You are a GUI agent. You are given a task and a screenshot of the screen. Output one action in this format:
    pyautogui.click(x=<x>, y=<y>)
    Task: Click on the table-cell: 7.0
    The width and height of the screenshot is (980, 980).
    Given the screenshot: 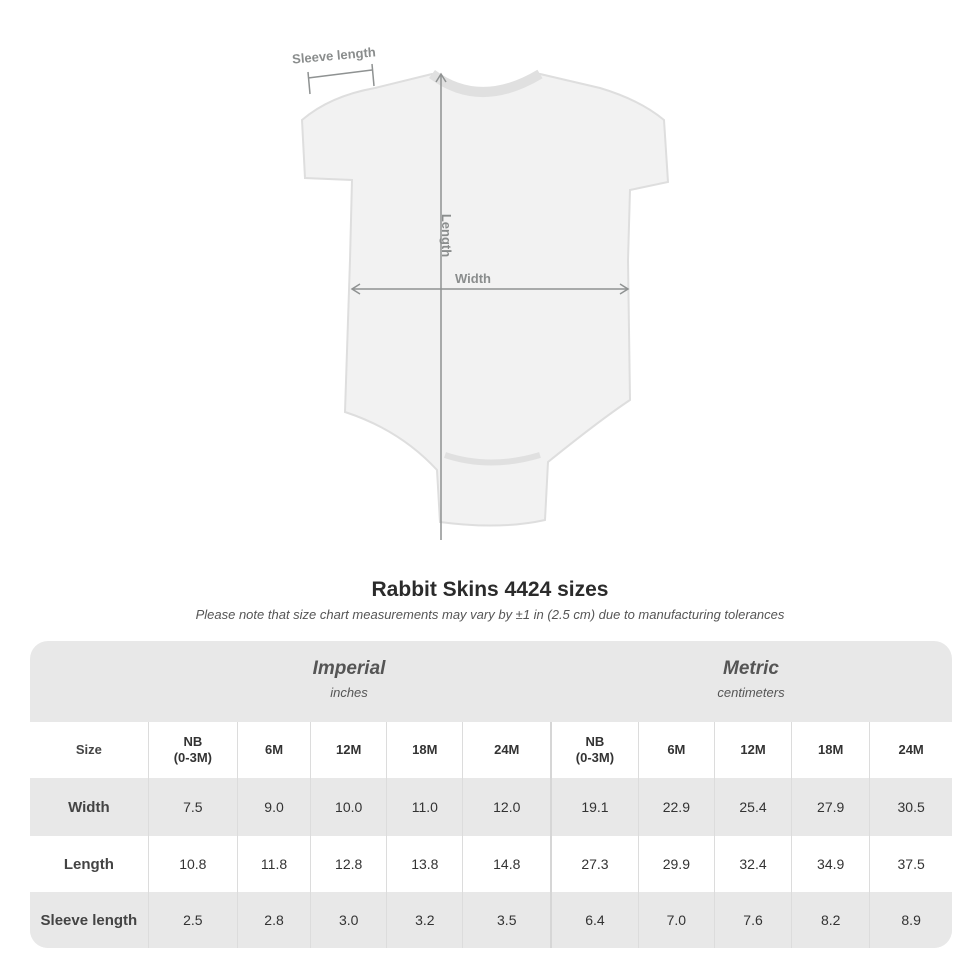 What is the action you would take?
    pyautogui.click(x=676, y=920)
    